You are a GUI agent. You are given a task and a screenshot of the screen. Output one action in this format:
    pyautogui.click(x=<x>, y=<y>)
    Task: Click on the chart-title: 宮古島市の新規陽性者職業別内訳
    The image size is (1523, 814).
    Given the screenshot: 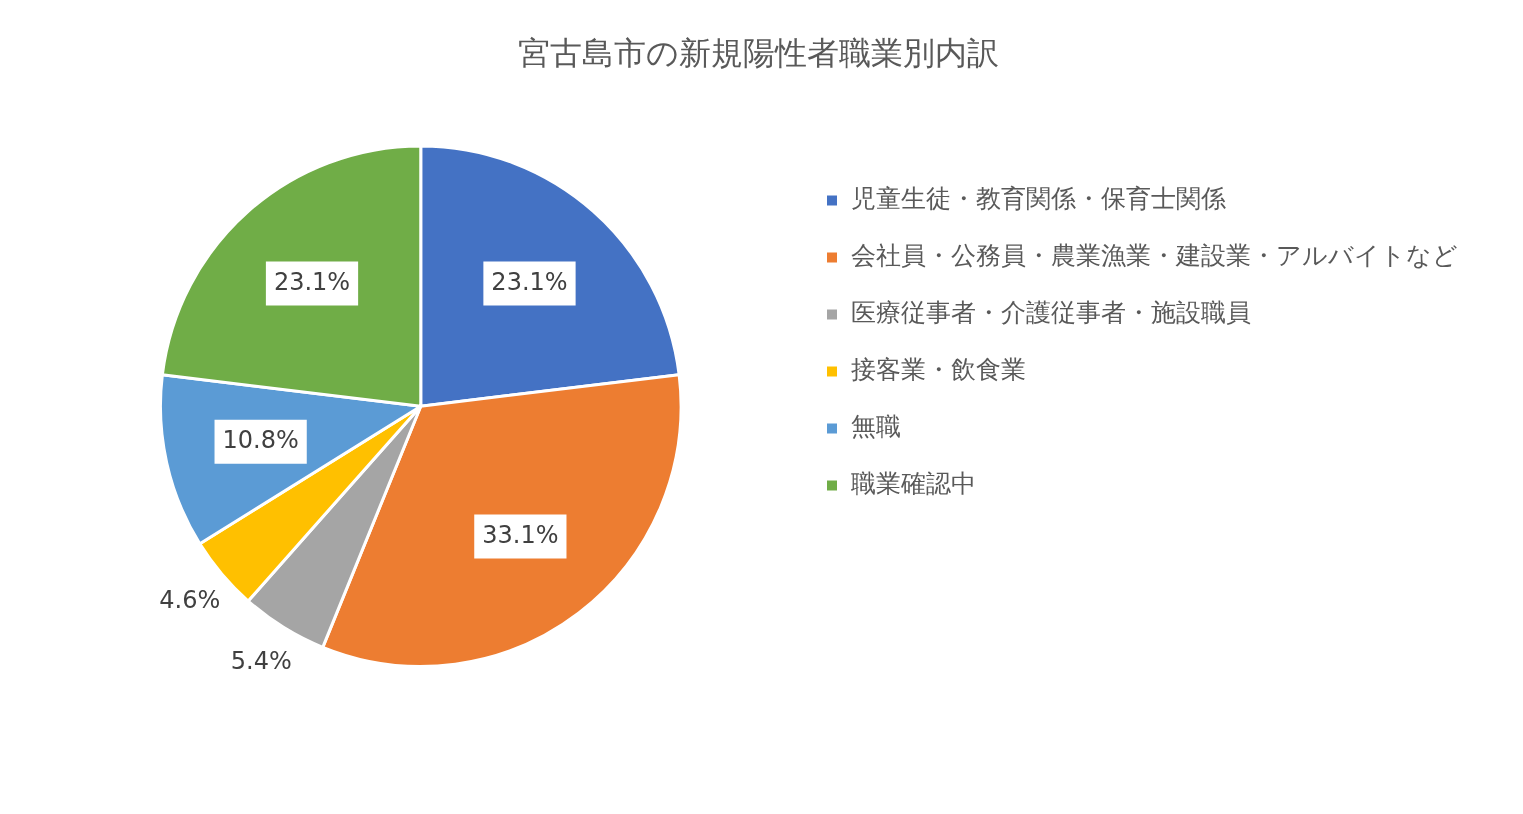 What is the action you would take?
    pyautogui.click(x=758, y=52)
    